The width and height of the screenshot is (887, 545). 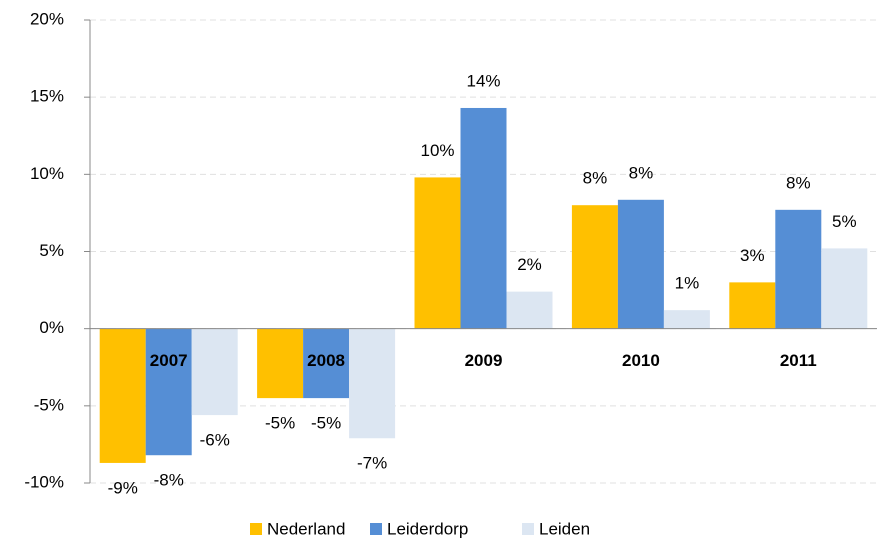 I want to click on y-tick-label: 5%, so click(x=51, y=250).